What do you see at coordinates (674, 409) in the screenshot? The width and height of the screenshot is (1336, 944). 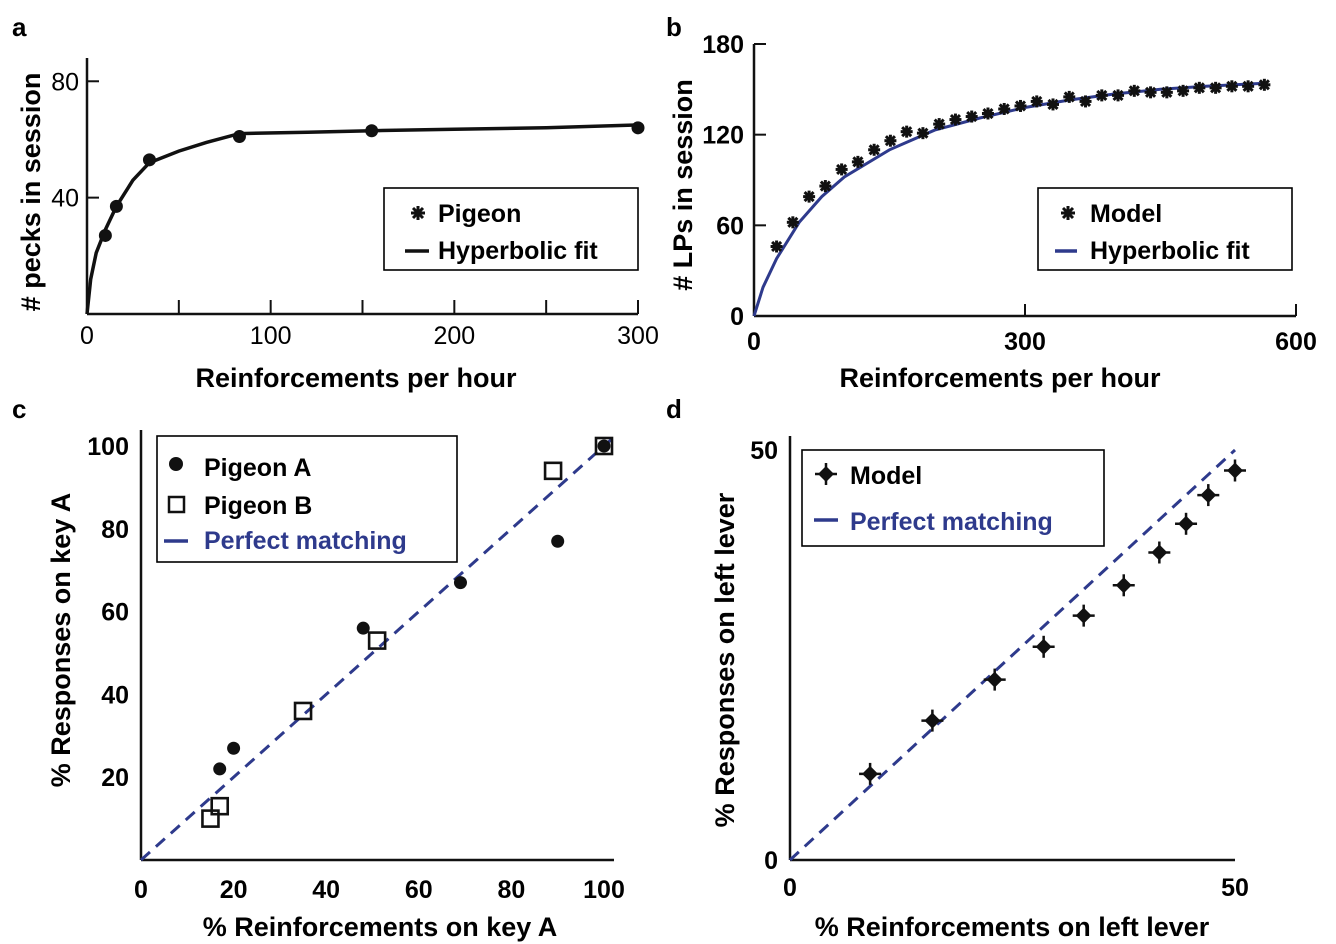 I see `panel-d-label: d` at bounding box center [674, 409].